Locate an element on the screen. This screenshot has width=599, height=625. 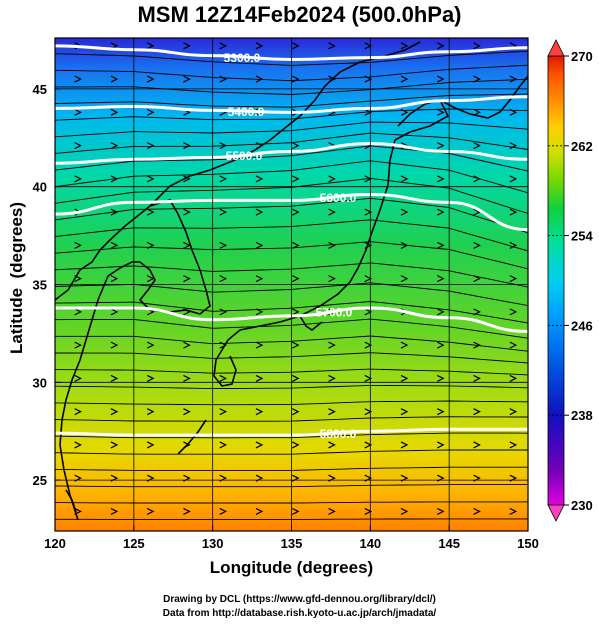
x-tick-label: 120 is located at coordinates (55, 543).